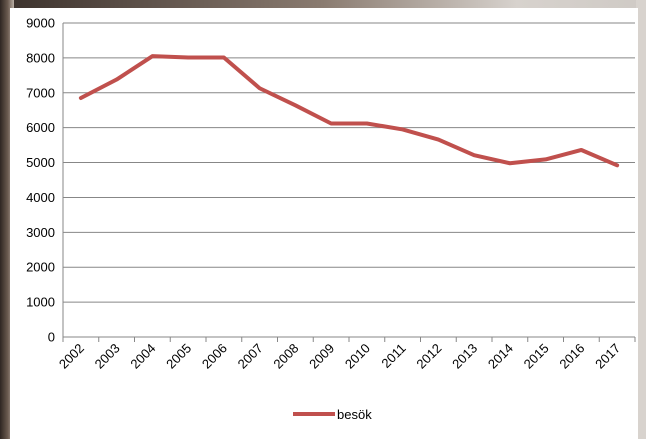  What do you see at coordinates (40, 302) in the screenshot?
I see `y-tick-label: 1000` at bounding box center [40, 302].